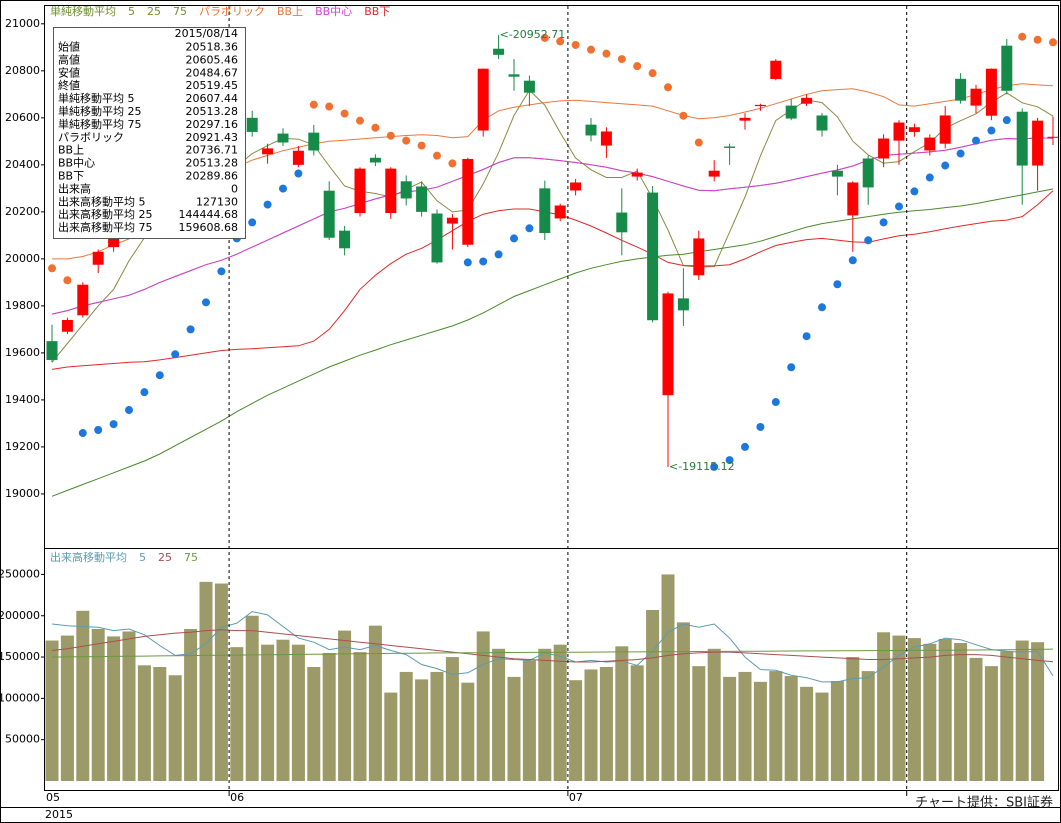  Describe the element at coordinates (59, 814) in the screenshot. I see `x-year-label: 2015` at that location.